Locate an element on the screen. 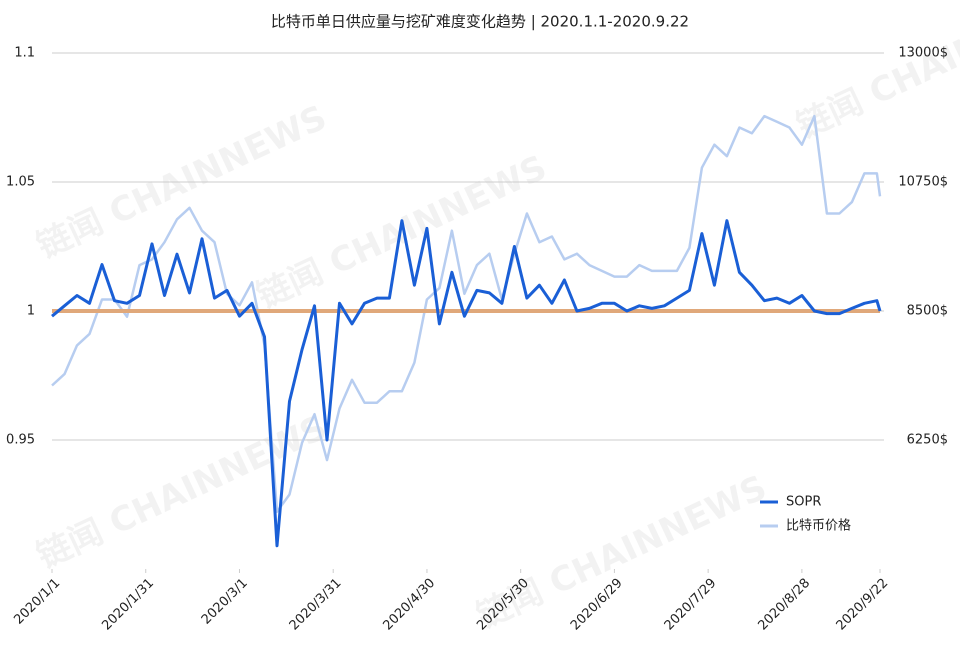 This screenshot has width=960, height=655. x-tick-label: 2020/1/1 is located at coordinates (37, 602).